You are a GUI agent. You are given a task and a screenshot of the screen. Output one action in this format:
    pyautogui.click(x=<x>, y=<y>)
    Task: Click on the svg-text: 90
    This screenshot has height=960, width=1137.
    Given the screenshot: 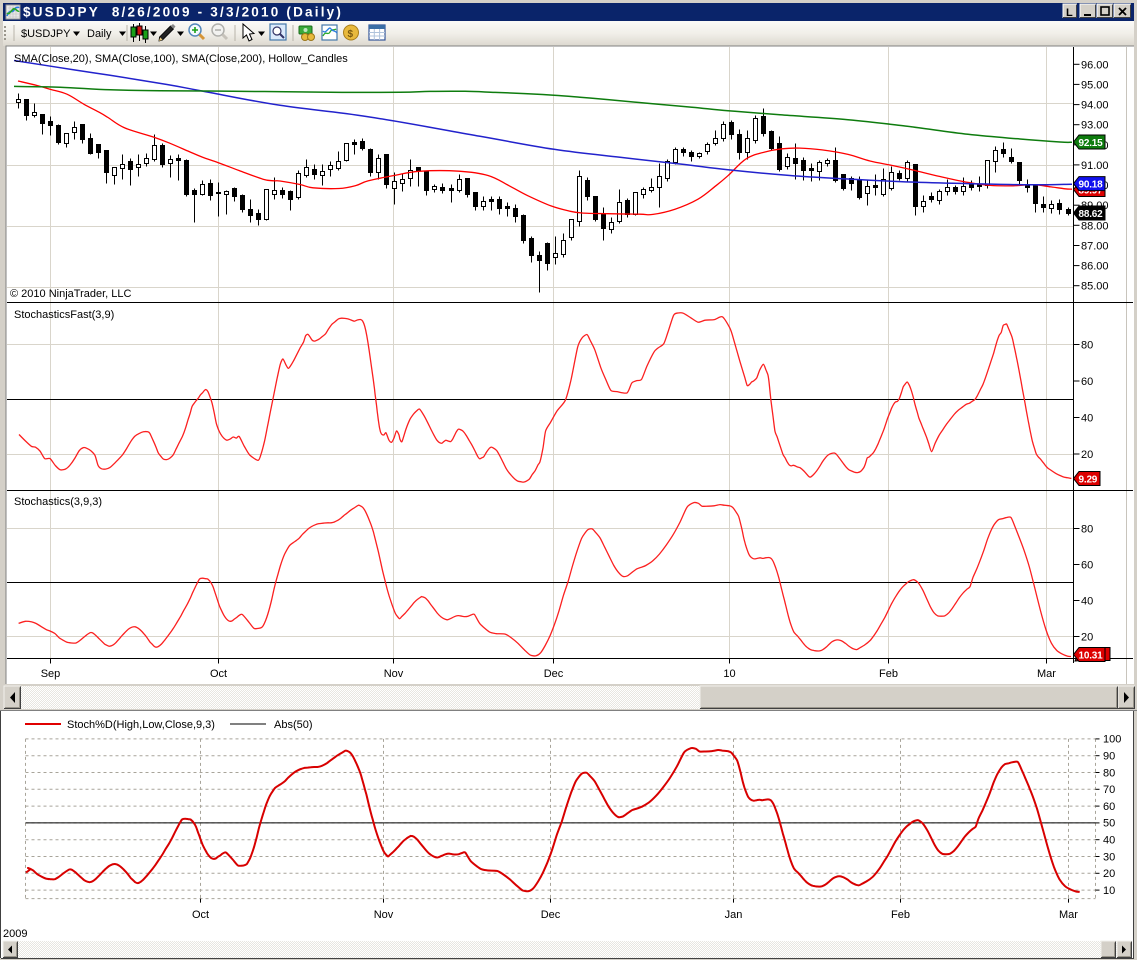 What is the action you would take?
    pyautogui.click(x=1109, y=757)
    